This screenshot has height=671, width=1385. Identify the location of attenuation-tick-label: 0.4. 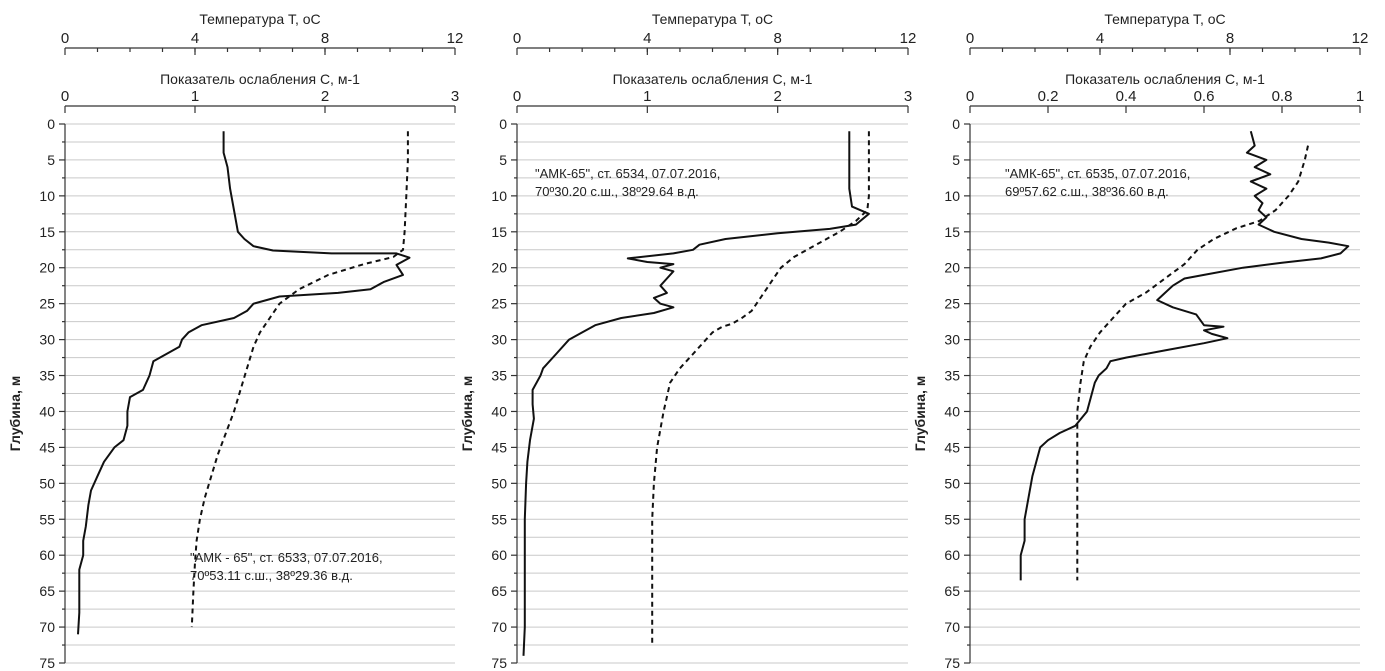
(1126, 96).